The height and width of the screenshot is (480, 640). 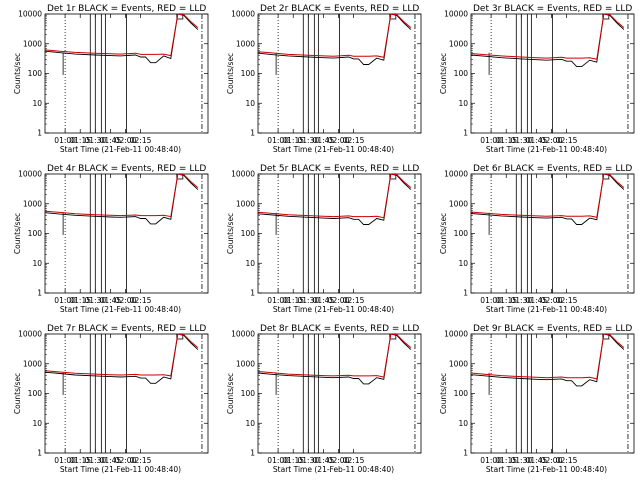 I want to click on chart-title: Det 7r BLACK = Events, RED = LLD, so click(x=126, y=329).